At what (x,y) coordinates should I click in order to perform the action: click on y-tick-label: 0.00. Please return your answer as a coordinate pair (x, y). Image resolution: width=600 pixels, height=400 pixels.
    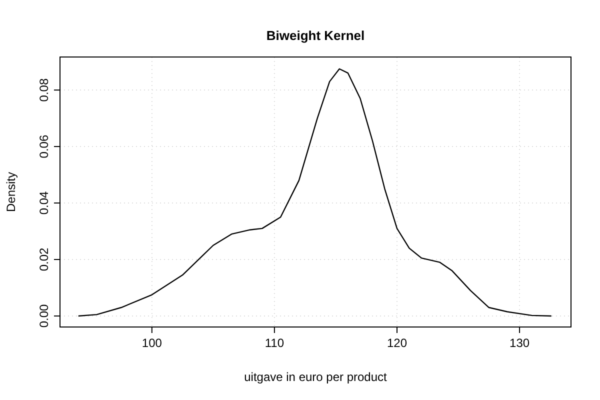
    Looking at the image, I should click on (44, 316).